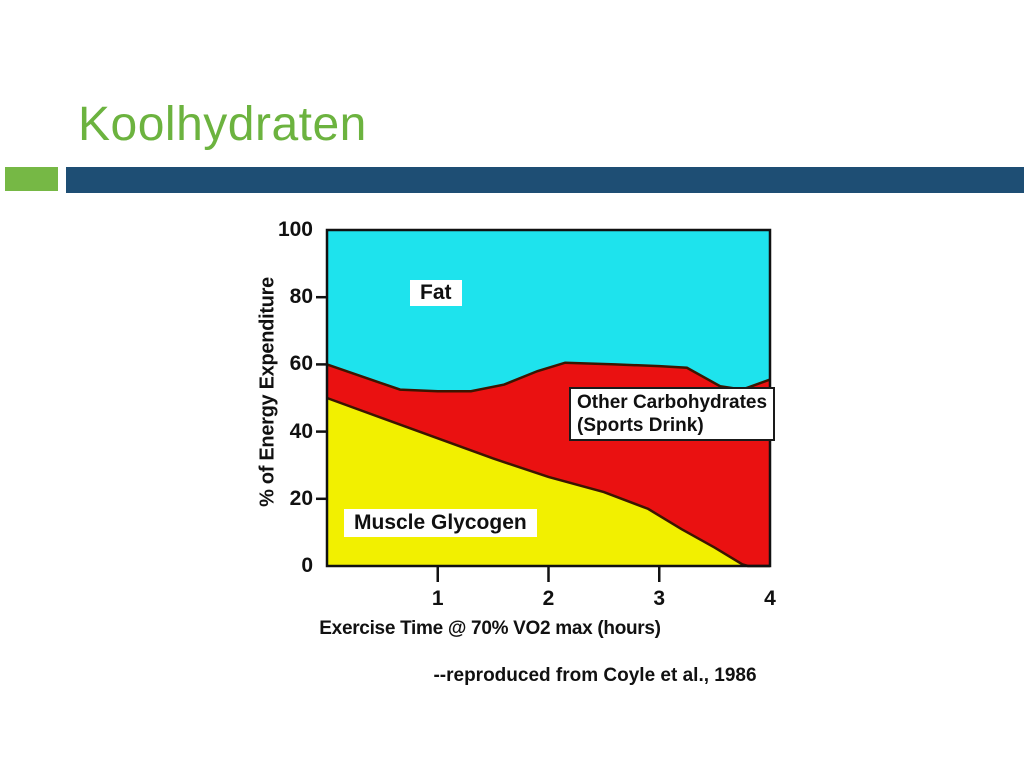 Image resolution: width=1024 pixels, height=768 pixels. I want to click on muscle-glycogen-area-label: Muscle Glycogen, so click(440, 523).